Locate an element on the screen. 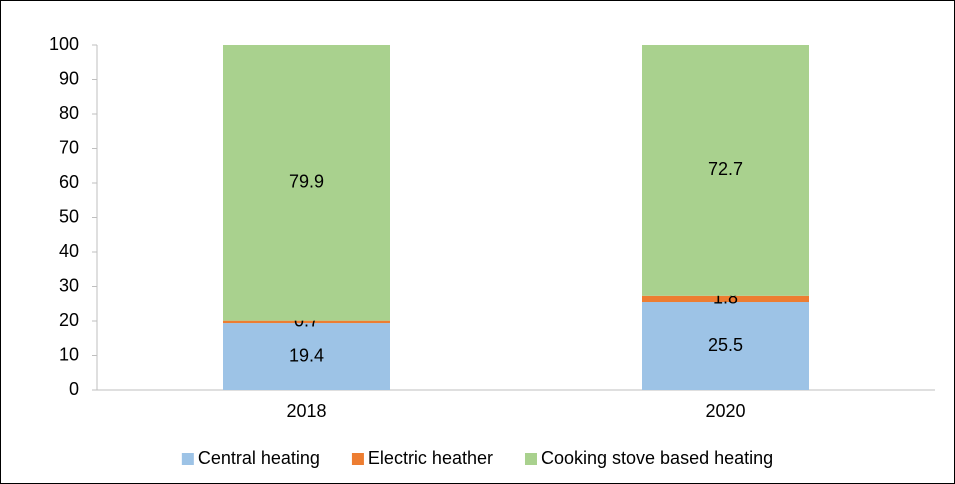 Image resolution: width=955 pixels, height=484 pixels. data-label: 72.7 is located at coordinates (725, 169).